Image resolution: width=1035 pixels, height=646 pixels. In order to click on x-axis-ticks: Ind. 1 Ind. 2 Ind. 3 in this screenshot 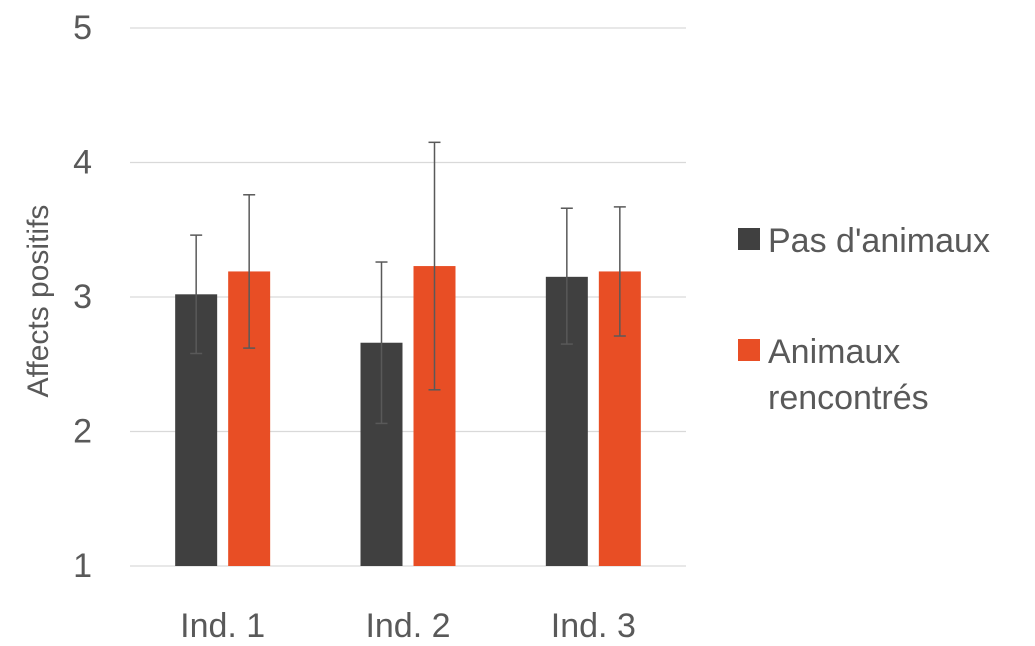, I will do `click(408, 626)`.